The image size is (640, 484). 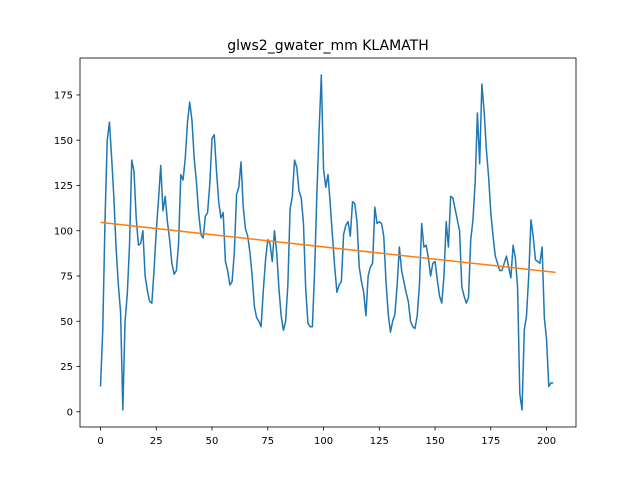 I want to click on y-tick-label: 50, so click(x=66, y=322).